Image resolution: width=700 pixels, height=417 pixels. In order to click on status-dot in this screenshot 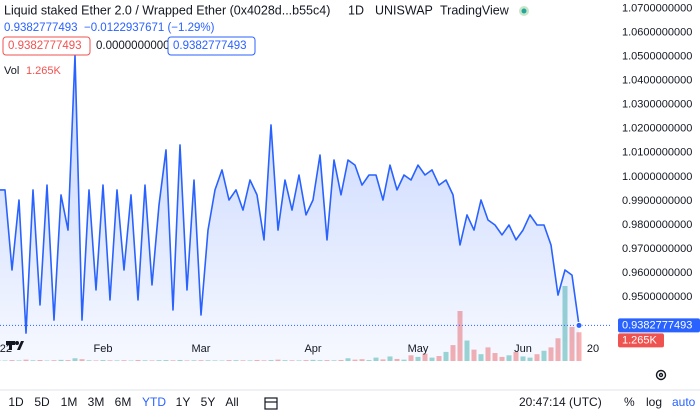, I will do `click(524, 11)`.